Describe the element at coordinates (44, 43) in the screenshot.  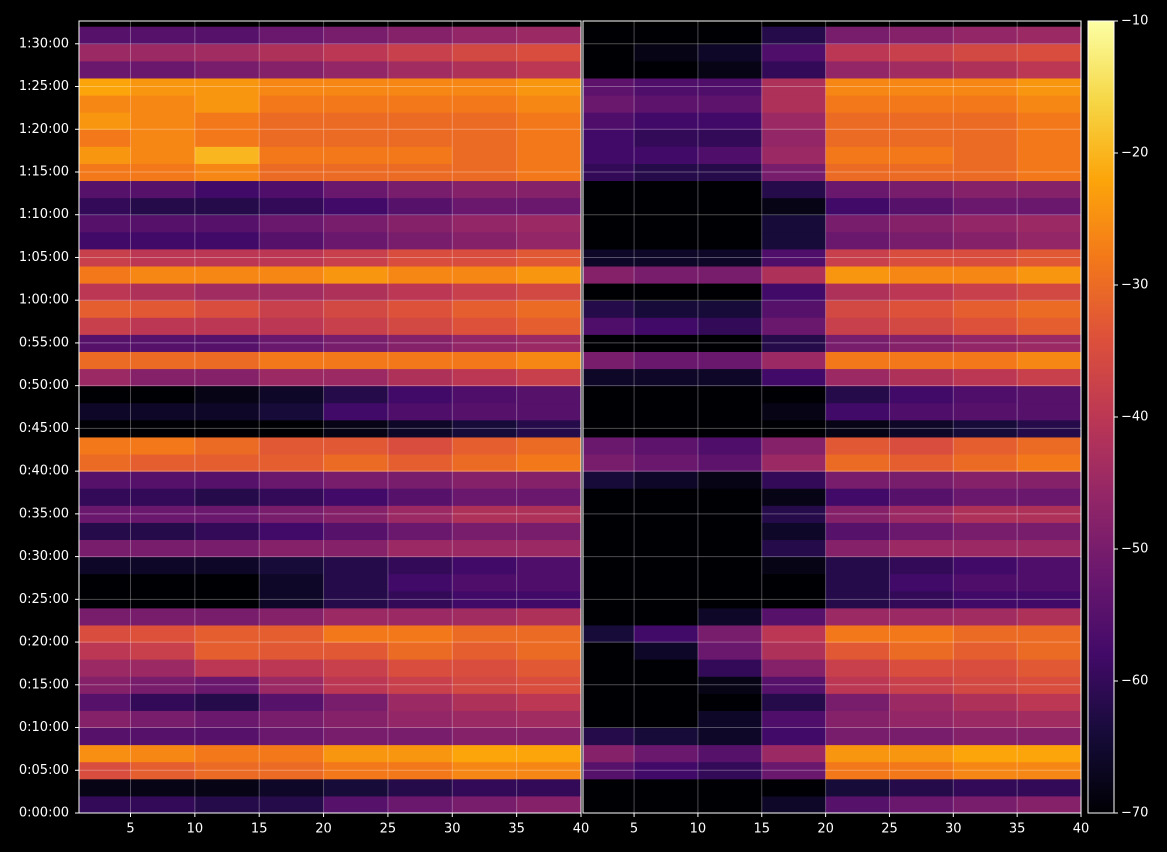
I see `y-tick-label: 1:30:00` at that location.